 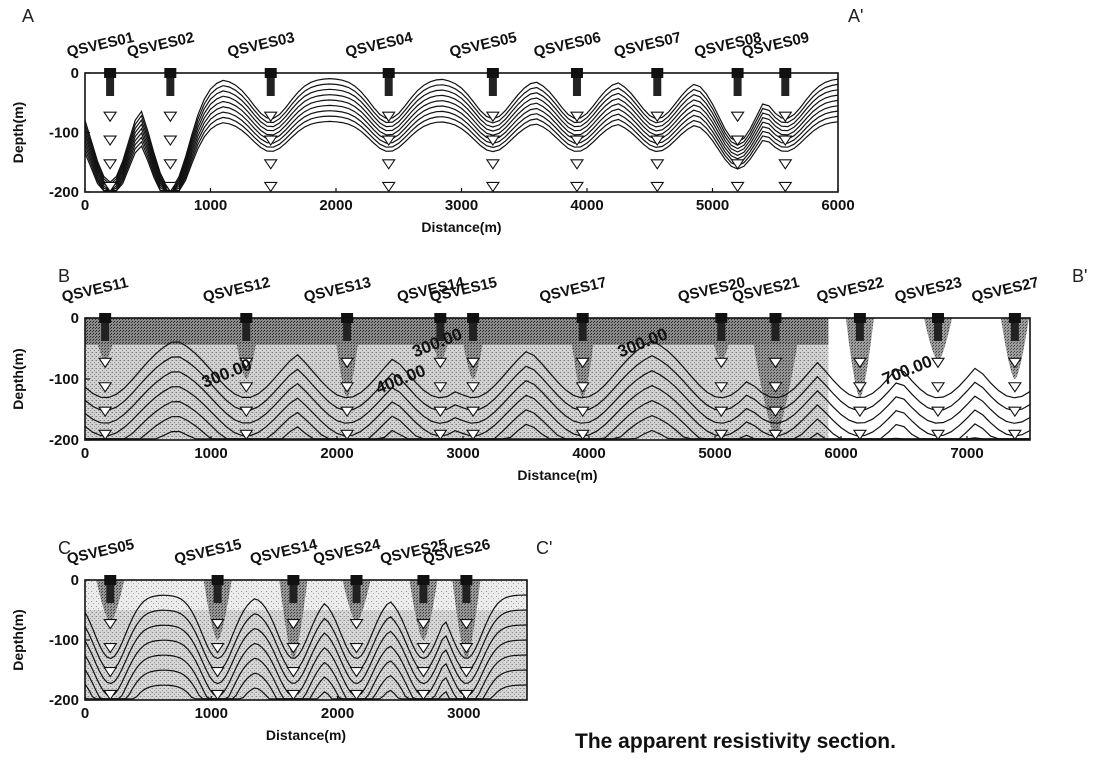 What do you see at coordinates (379, 45) in the screenshot?
I see `station-label: QSVES04` at bounding box center [379, 45].